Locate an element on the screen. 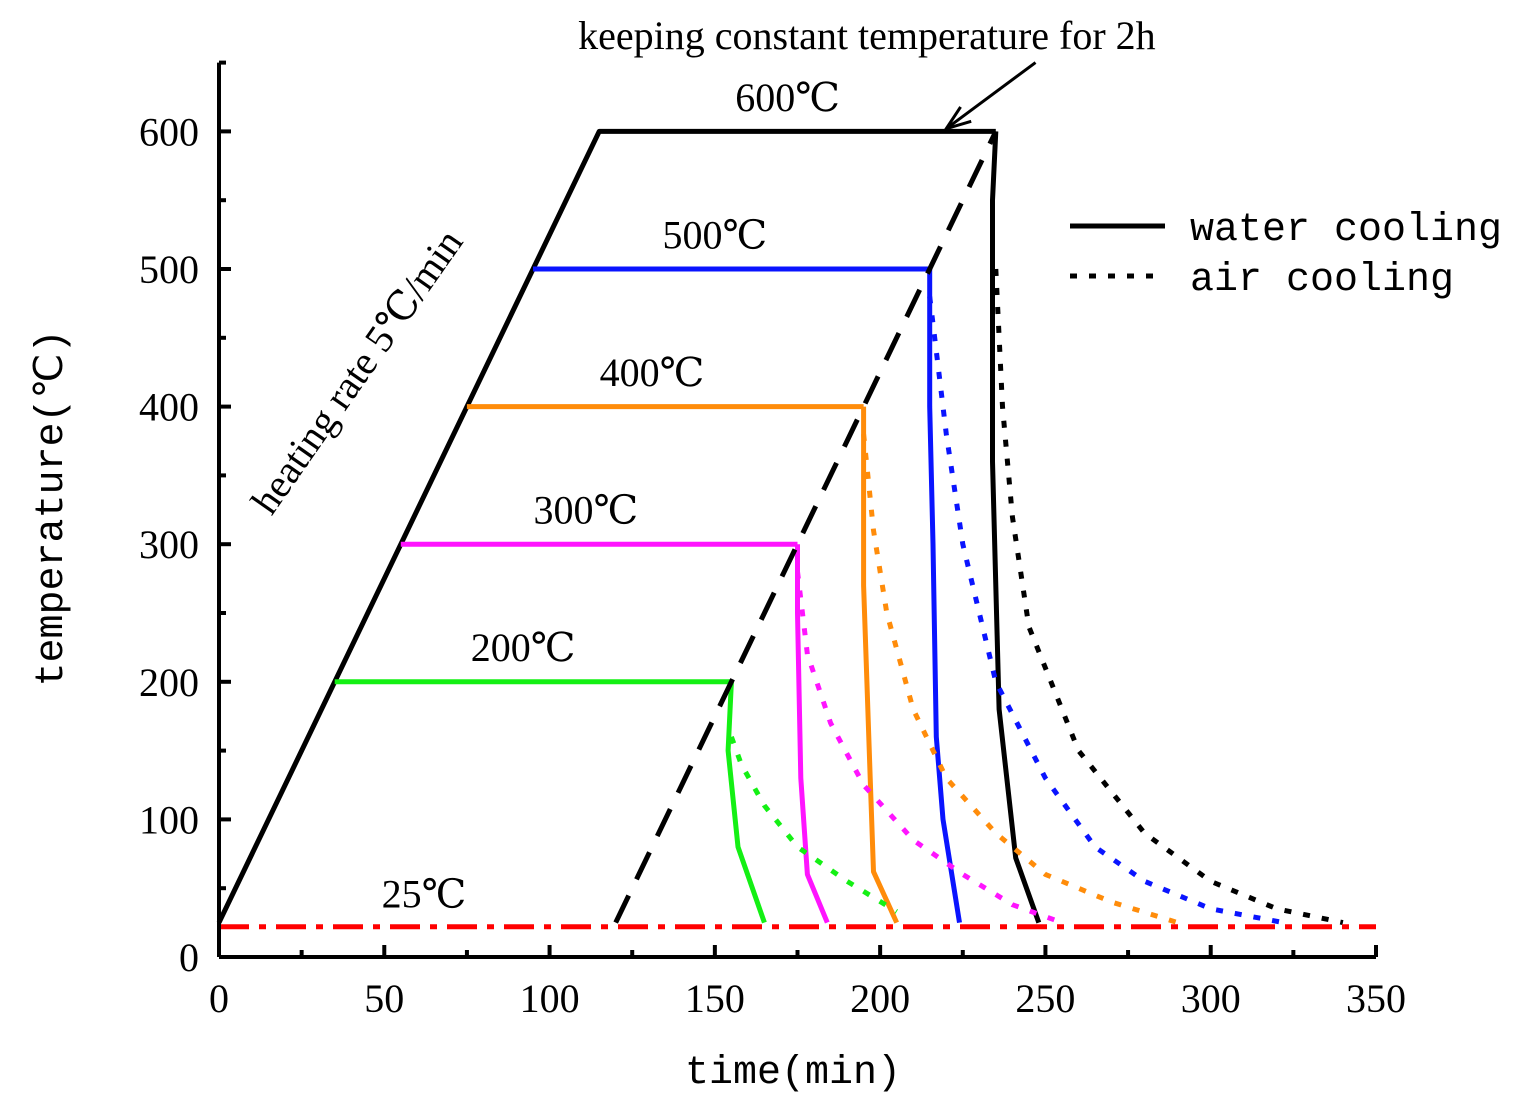  annotation-label: heating rate 5℃/min is located at coordinates (356, 371).